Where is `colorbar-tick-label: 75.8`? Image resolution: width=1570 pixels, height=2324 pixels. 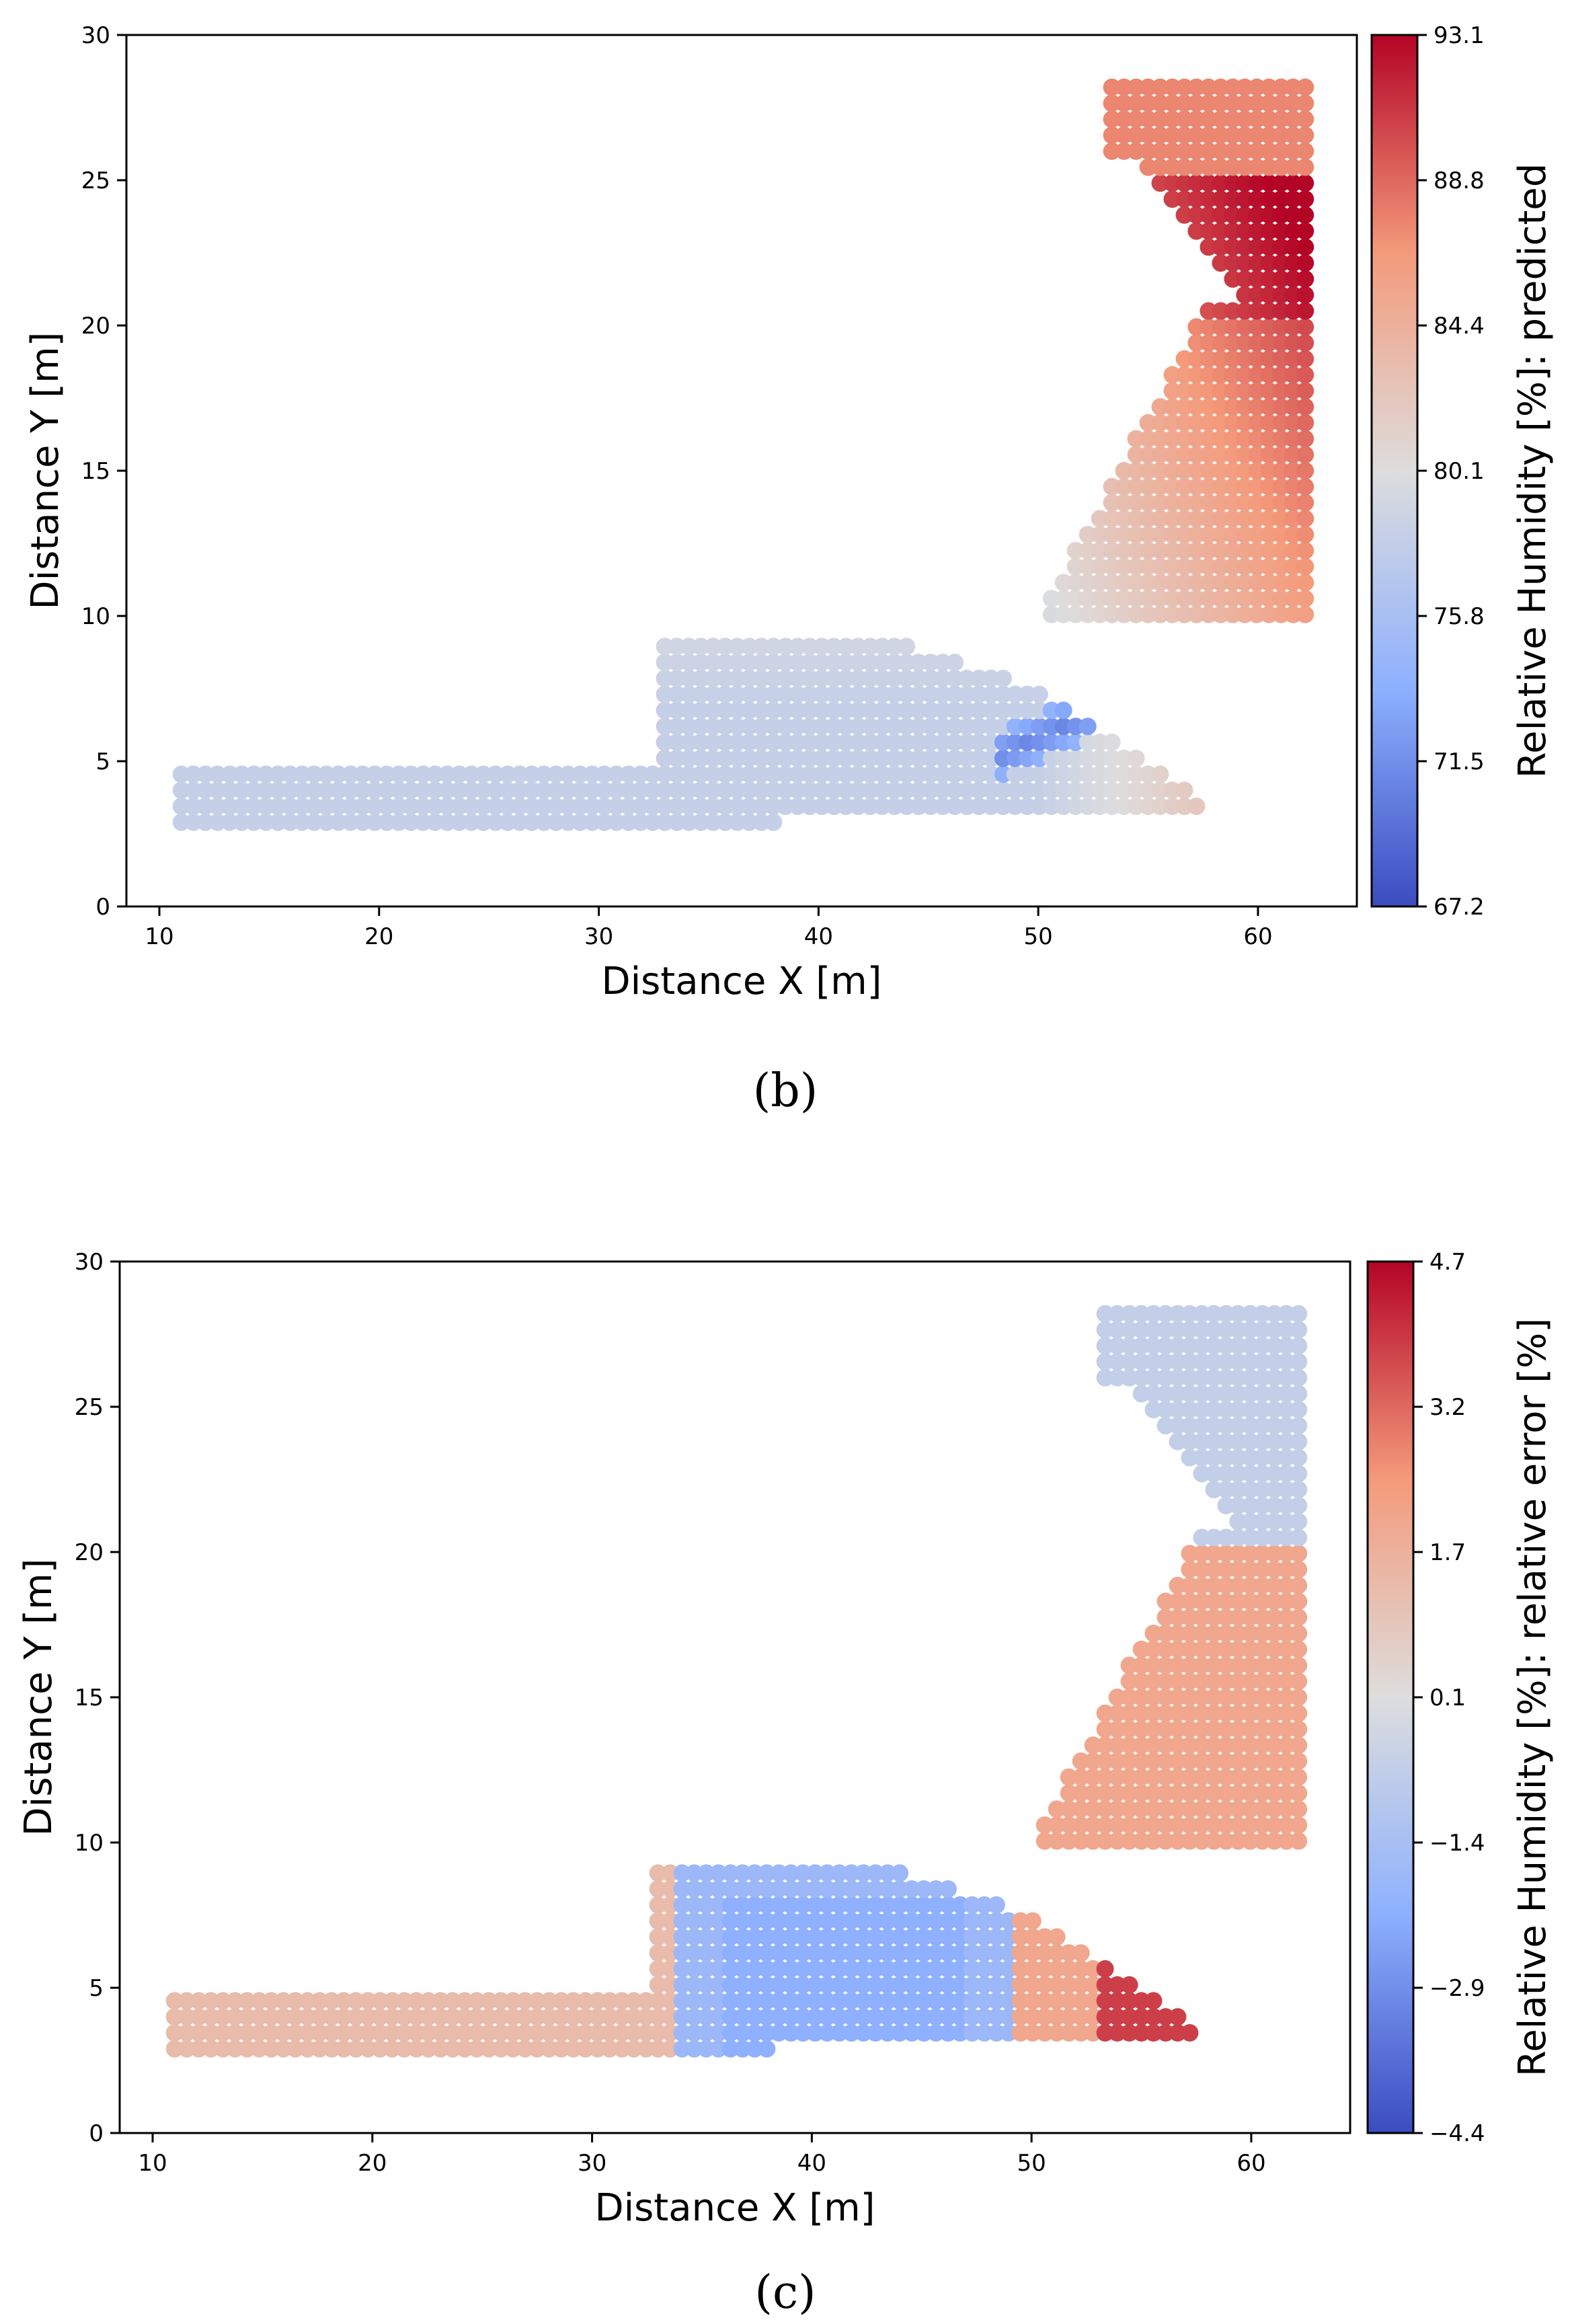
colorbar-tick-label: 75.8 is located at coordinates (1459, 616).